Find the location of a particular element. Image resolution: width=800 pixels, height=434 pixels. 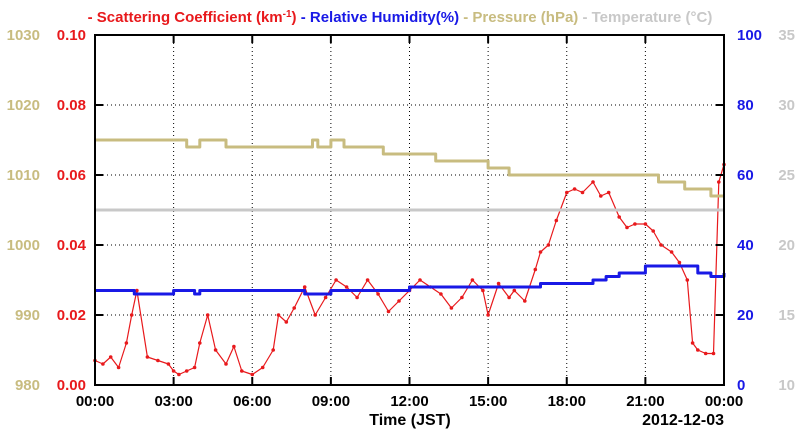

series-pressure-line is located at coordinates (409, 168).